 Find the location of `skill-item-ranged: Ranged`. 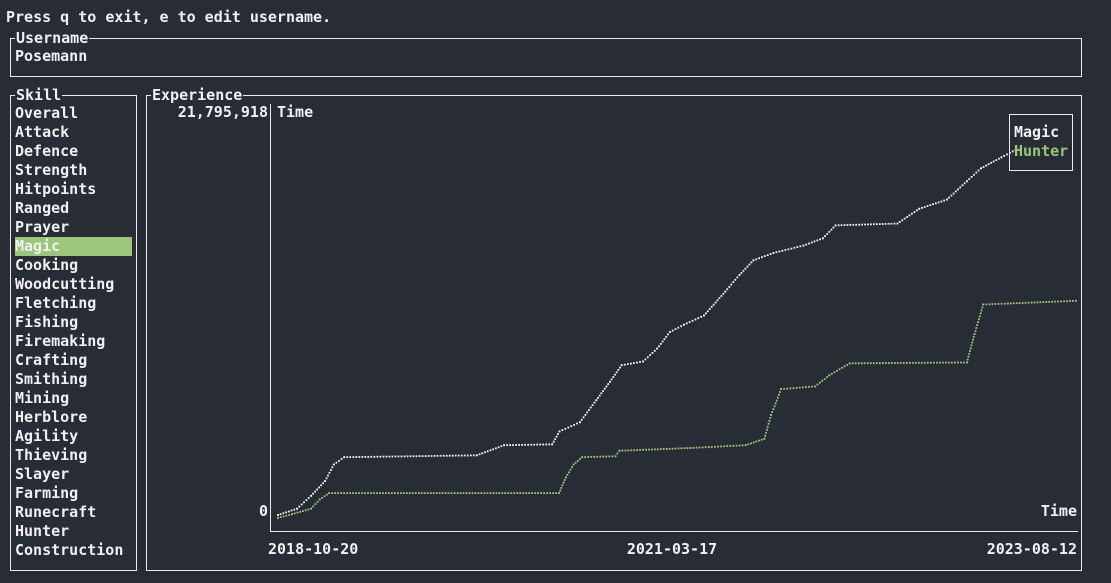

skill-item-ranged: Ranged is located at coordinates (42, 208).